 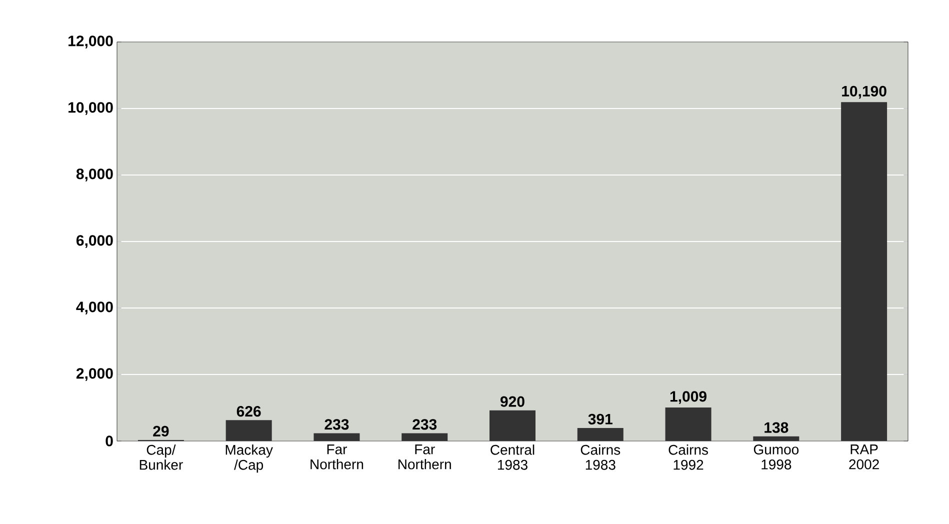 What do you see at coordinates (161, 457) in the screenshot?
I see `x-tick-label: Cap/ Bunker` at bounding box center [161, 457].